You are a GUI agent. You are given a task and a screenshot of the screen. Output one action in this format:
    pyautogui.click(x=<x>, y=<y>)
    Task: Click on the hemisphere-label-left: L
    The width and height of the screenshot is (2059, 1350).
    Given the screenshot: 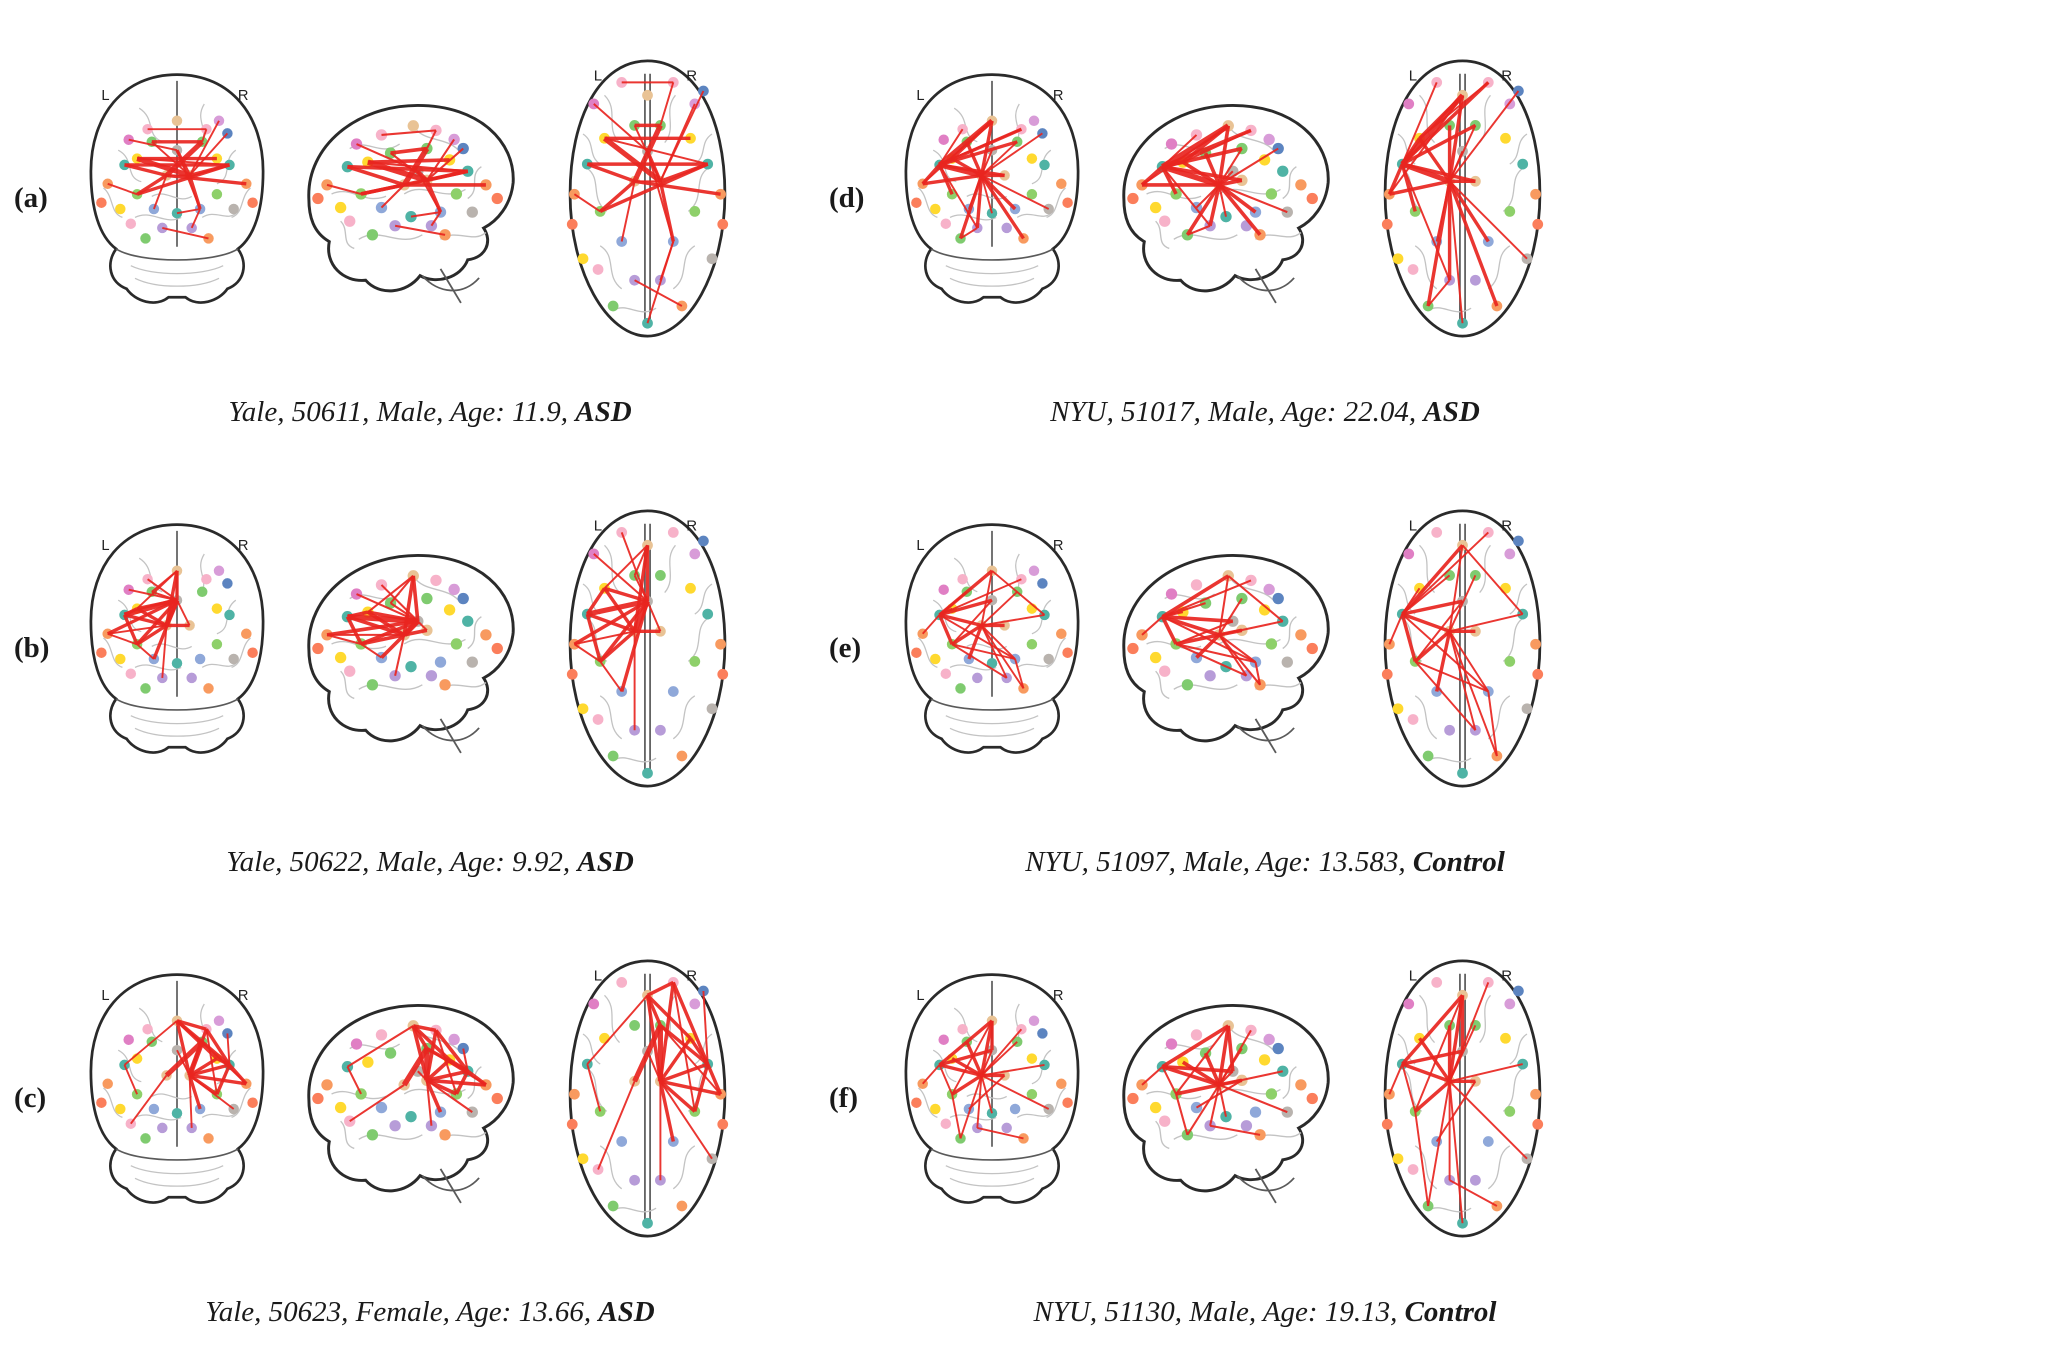 What is the action you would take?
    pyautogui.click(x=1413, y=975)
    